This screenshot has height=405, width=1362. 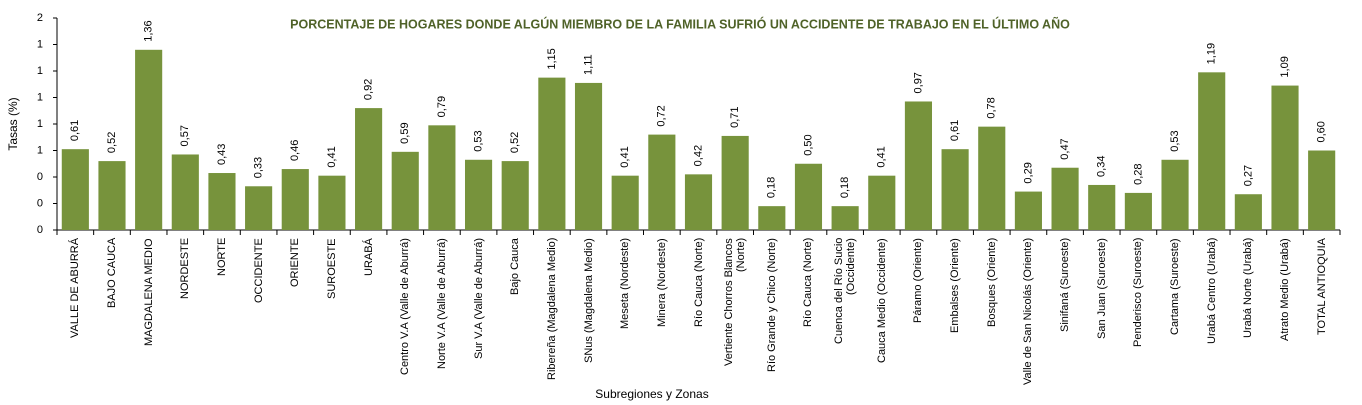 What do you see at coordinates (75, 288) in the screenshot?
I see `x-tick-label: VALLE DE ABURRÁ` at bounding box center [75, 288].